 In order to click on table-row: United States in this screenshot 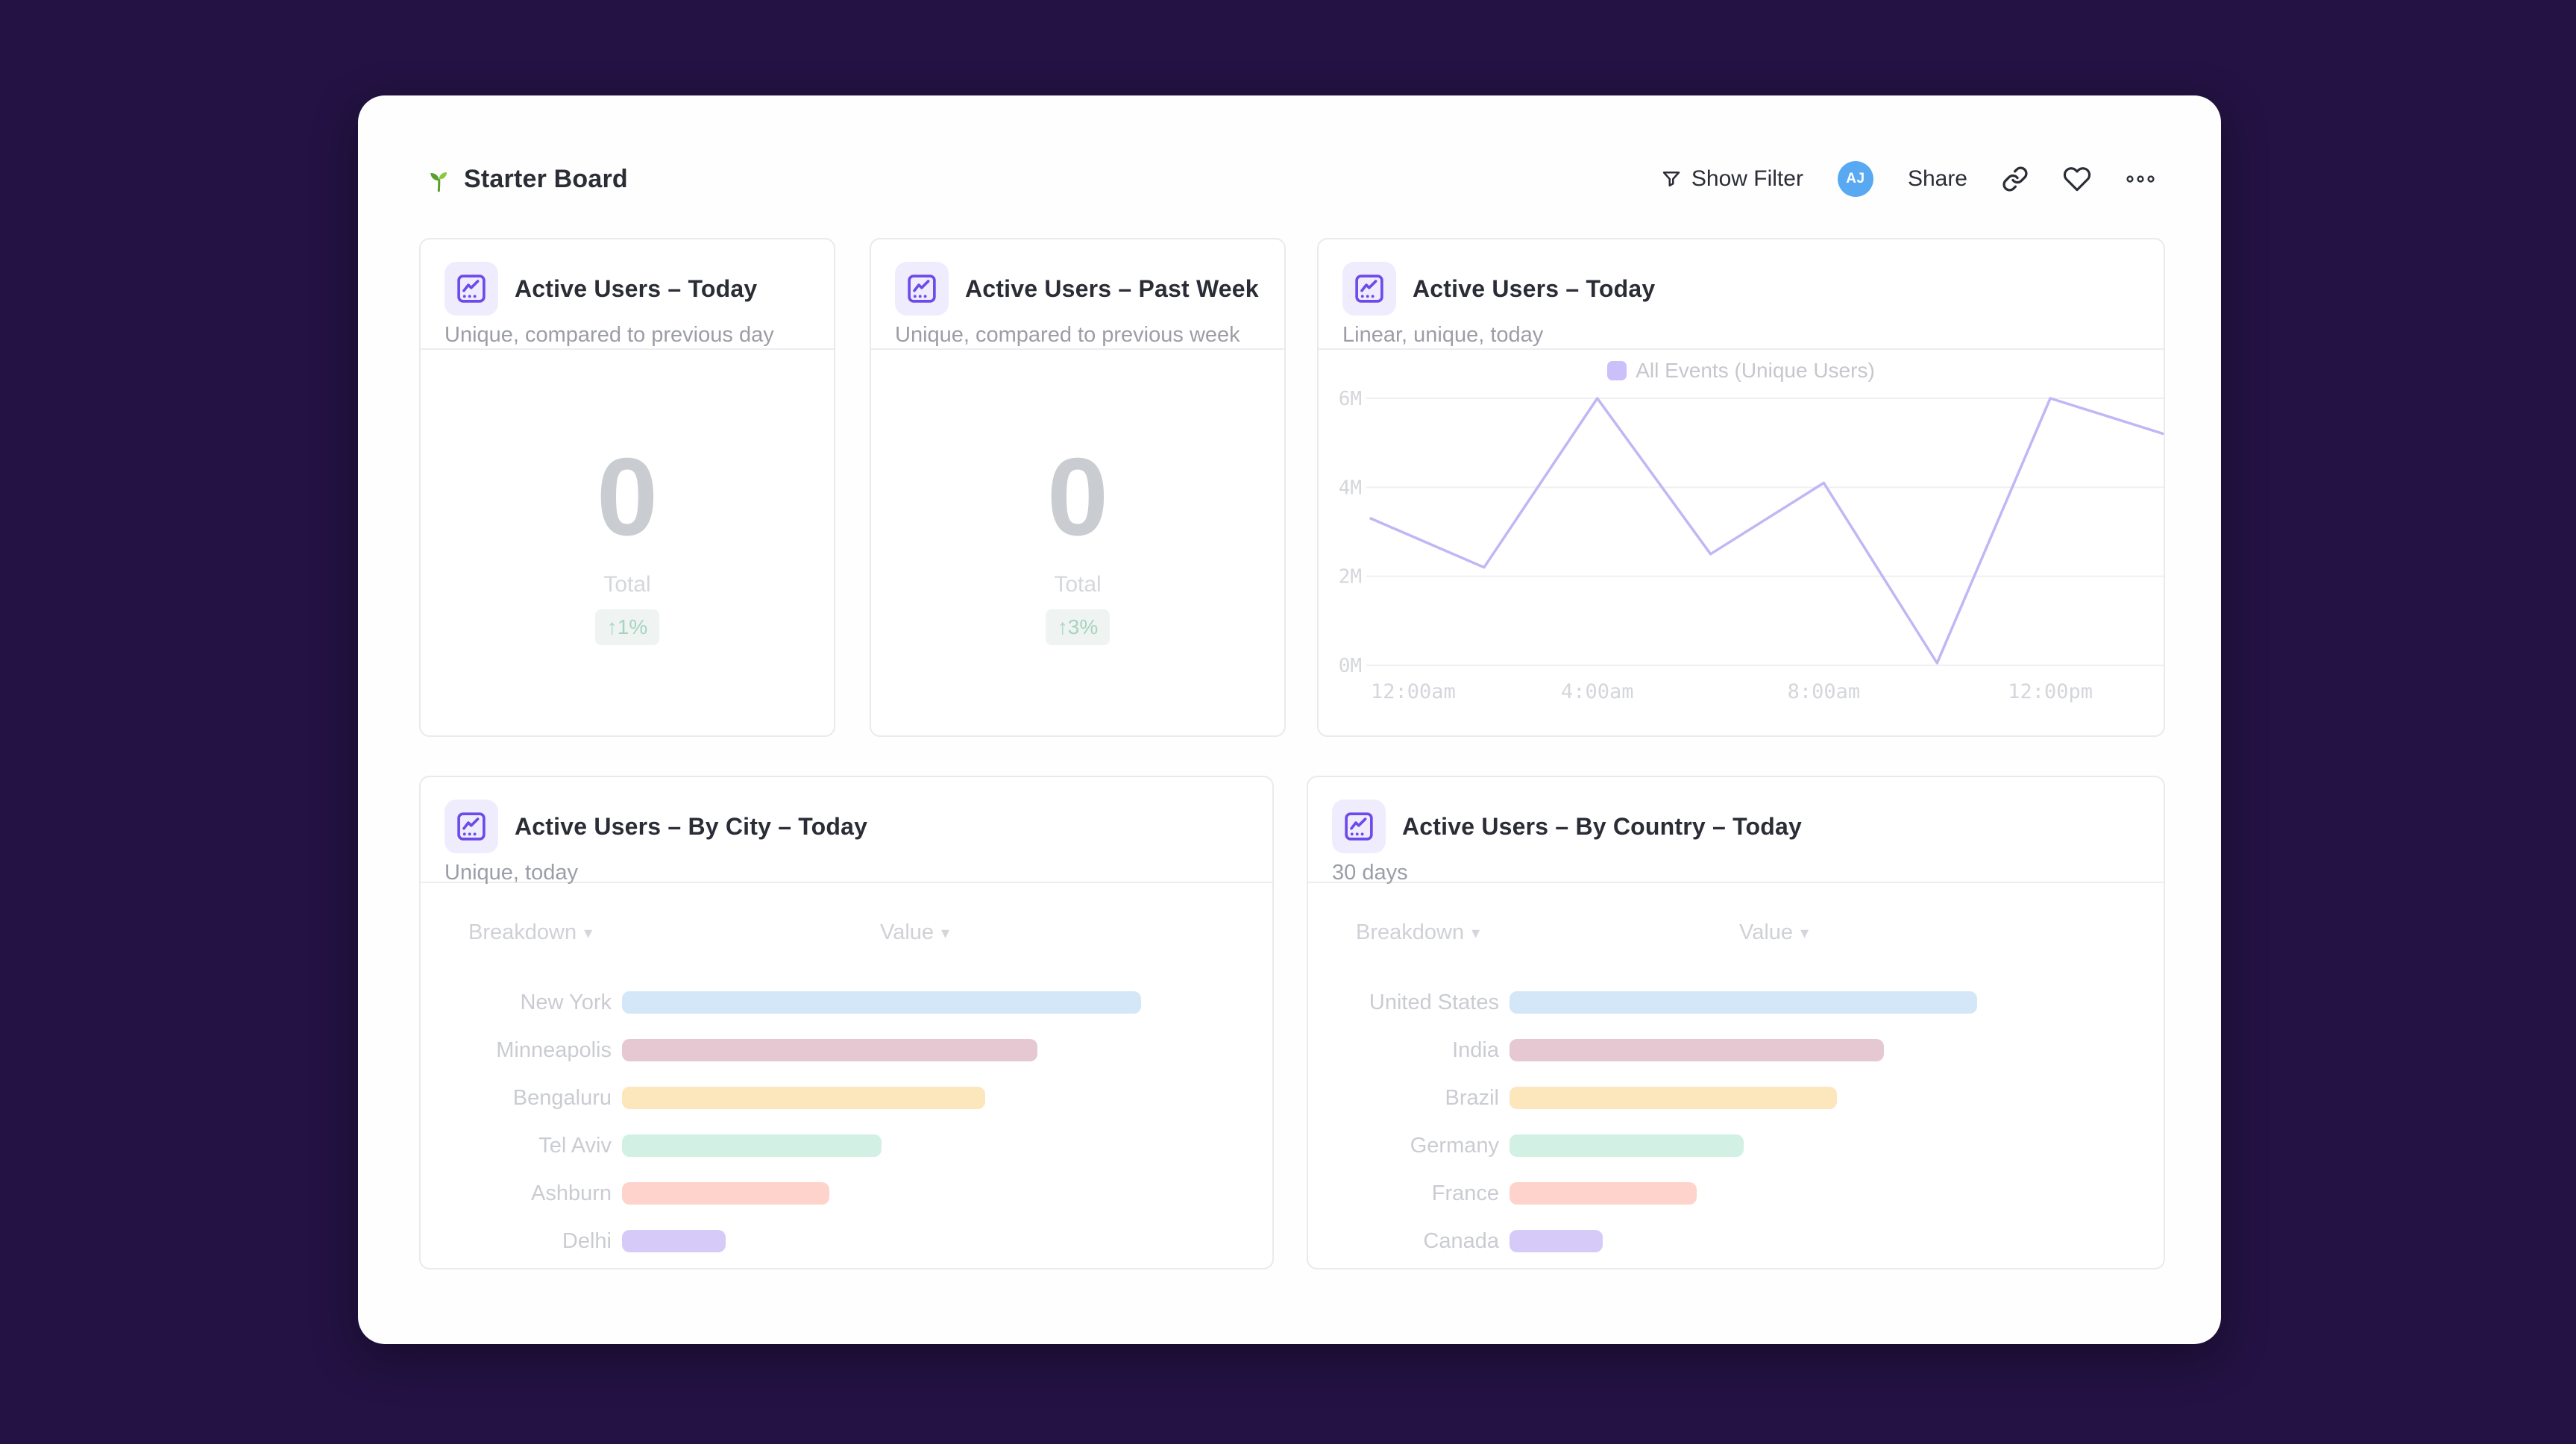, I will do `click(1736, 1002)`.